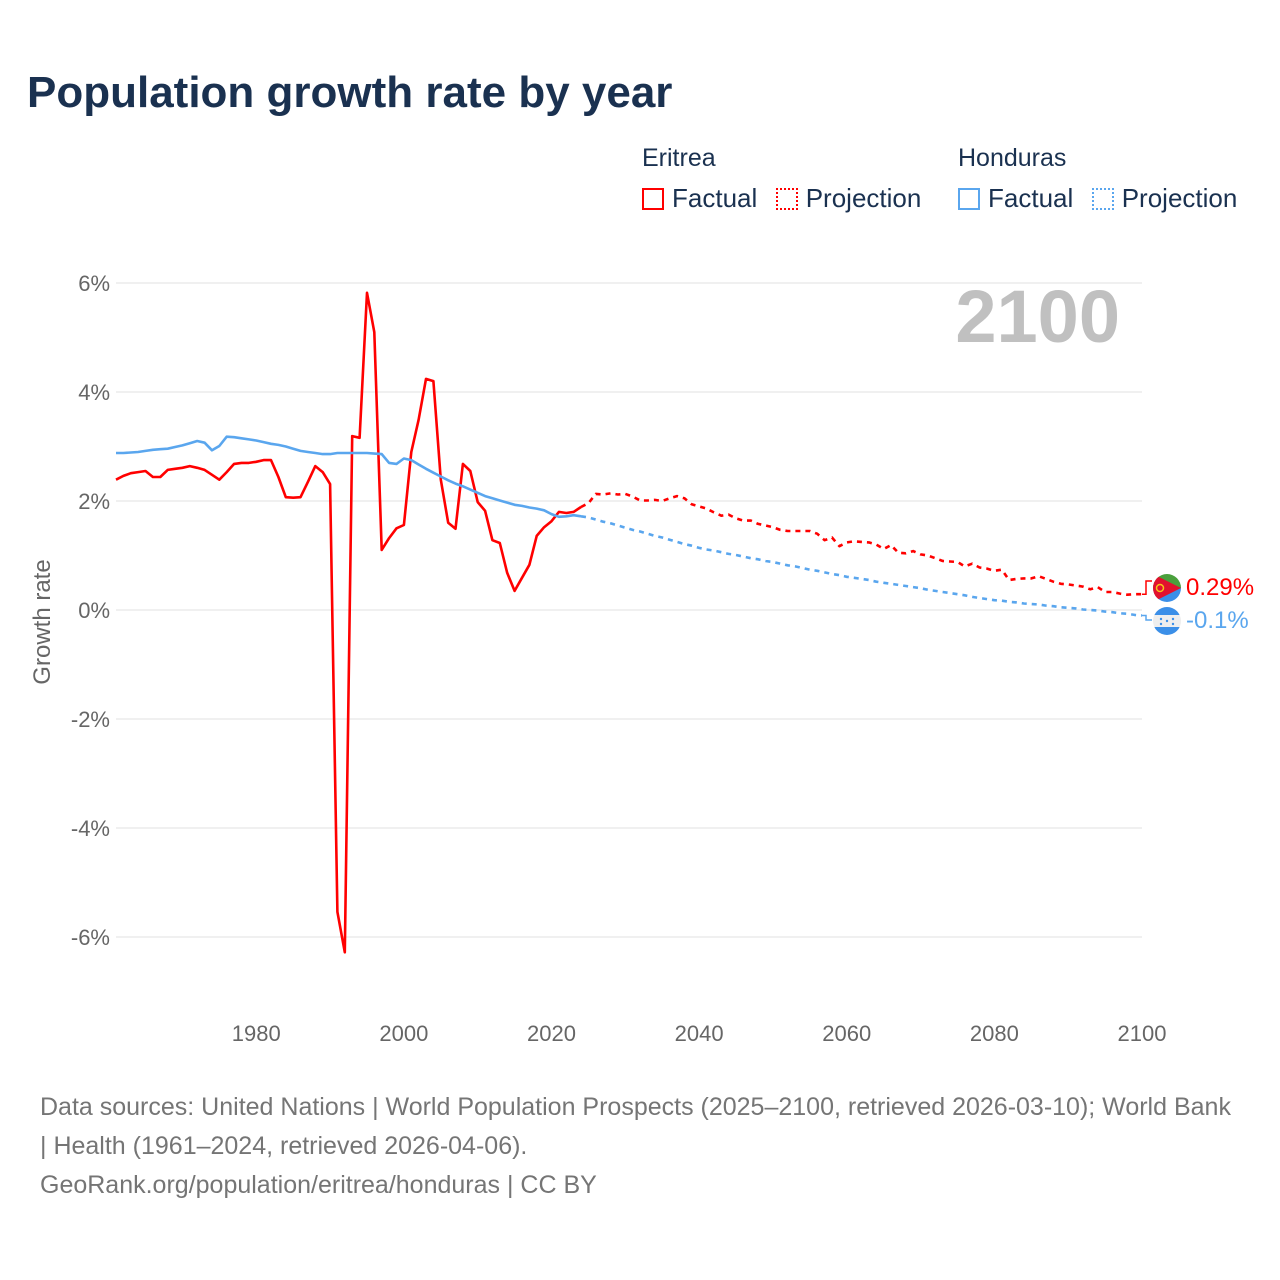 The width and height of the screenshot is (1280, 1280). Describe the element at coordinates (788, 179) in the screenshot. I see `legend-eritrea: Eritrea Factual Projection` at that location.